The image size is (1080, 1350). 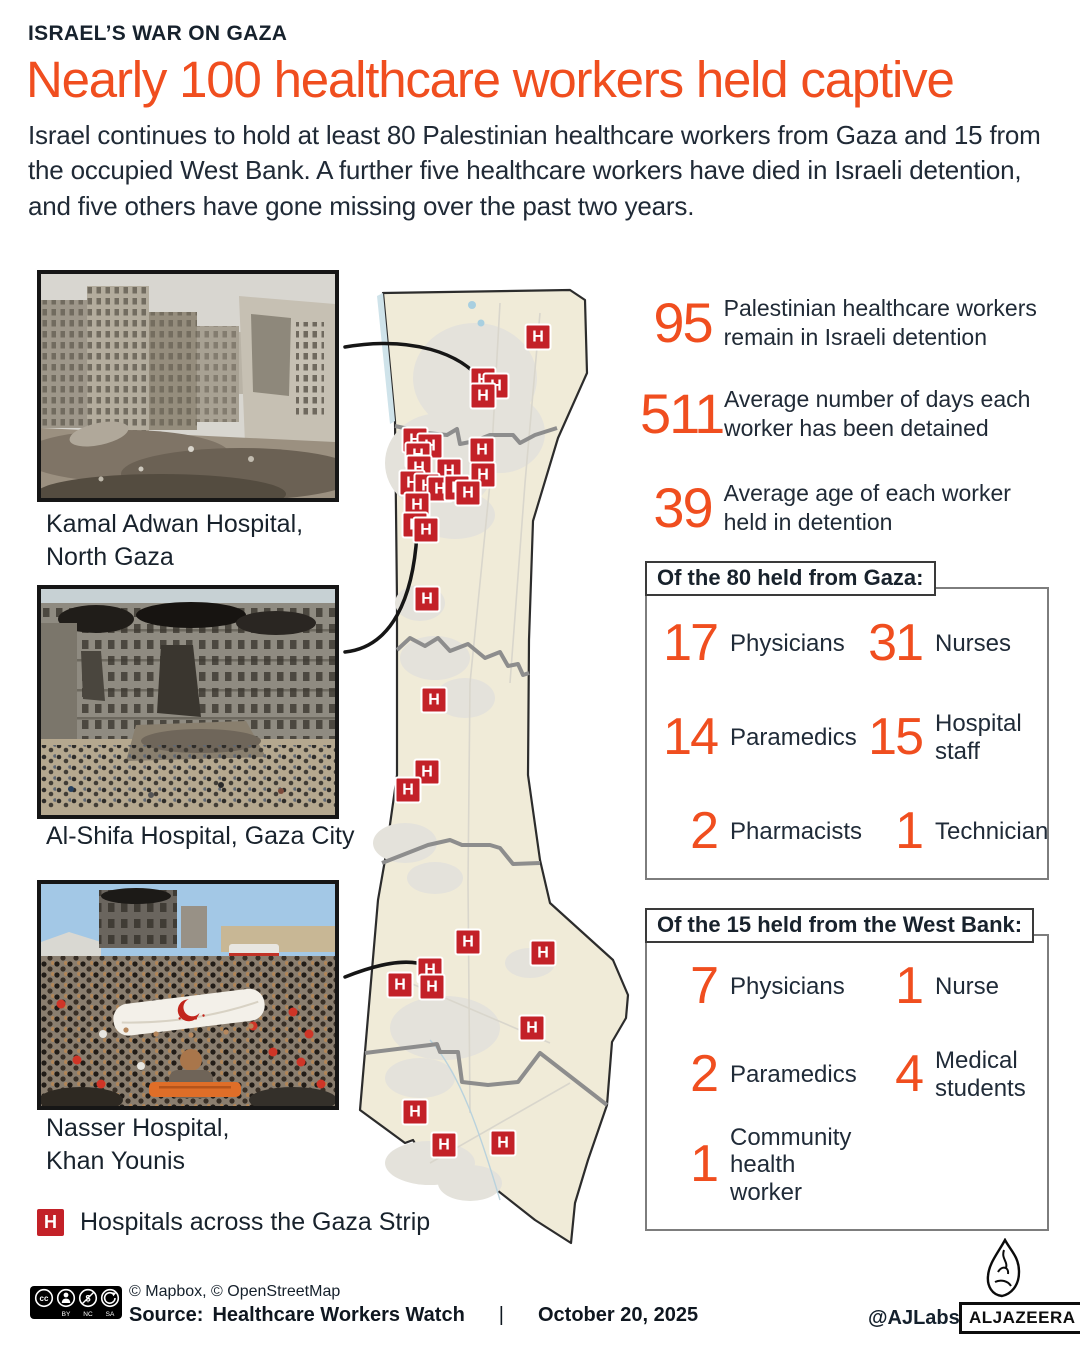 What do you see at coordinates (110, 1314) in the screenshot?
I see `svg-text: SA` at bounding box center [110, 1314].